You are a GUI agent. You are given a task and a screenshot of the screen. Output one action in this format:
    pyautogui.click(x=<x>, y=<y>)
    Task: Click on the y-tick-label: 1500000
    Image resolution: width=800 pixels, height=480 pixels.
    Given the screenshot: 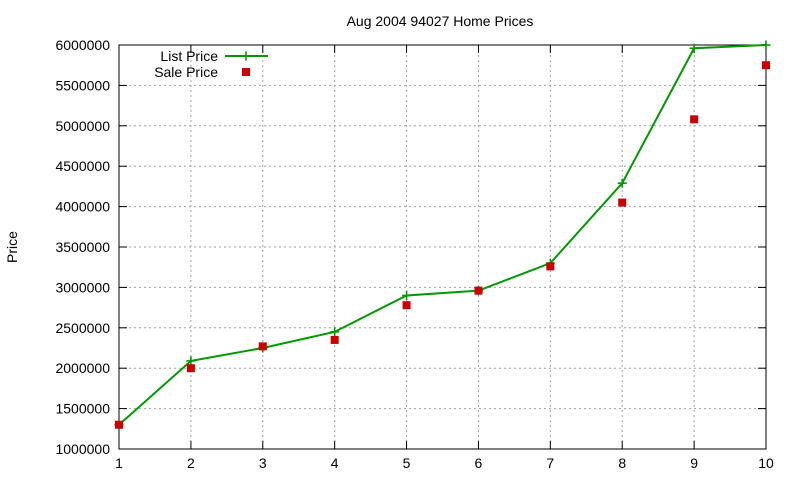 What is the action you would take?
    pyautogui.click(x=82, y=409)
    